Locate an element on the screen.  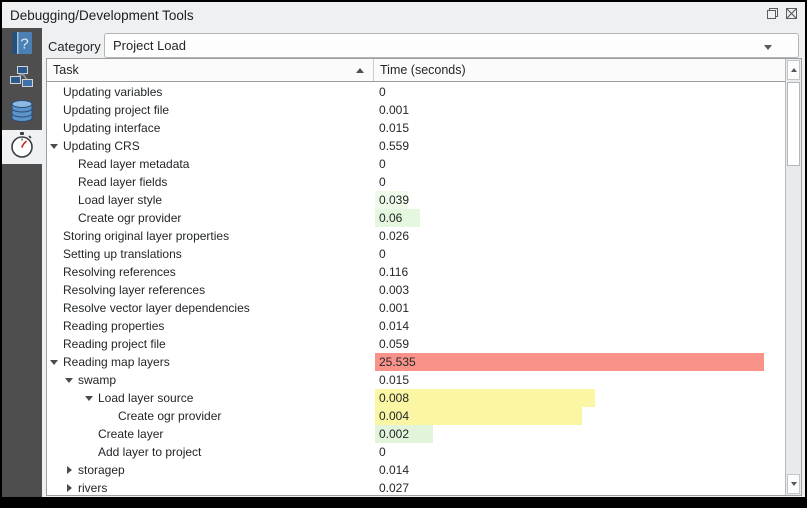
table-row: storagep 0.014 is located at coordinates (416, 470).